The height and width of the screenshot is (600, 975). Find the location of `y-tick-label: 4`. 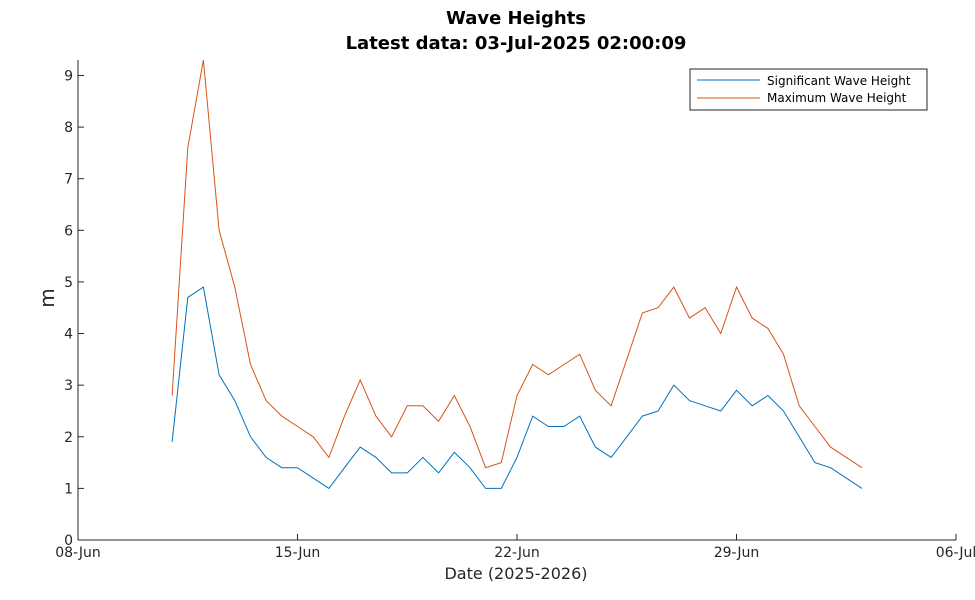

y-tick-label: 4 is located at coordinates (68, 335).